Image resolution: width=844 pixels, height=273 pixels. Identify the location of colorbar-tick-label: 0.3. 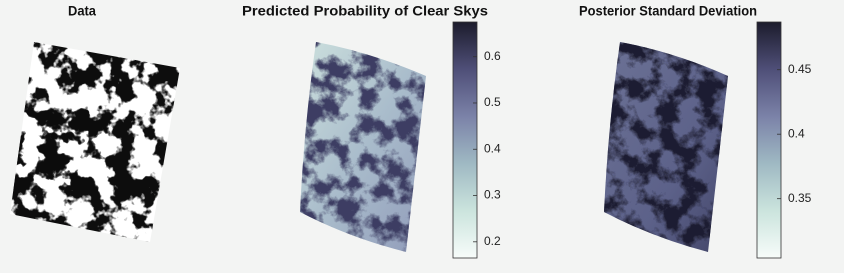
(492, 195).